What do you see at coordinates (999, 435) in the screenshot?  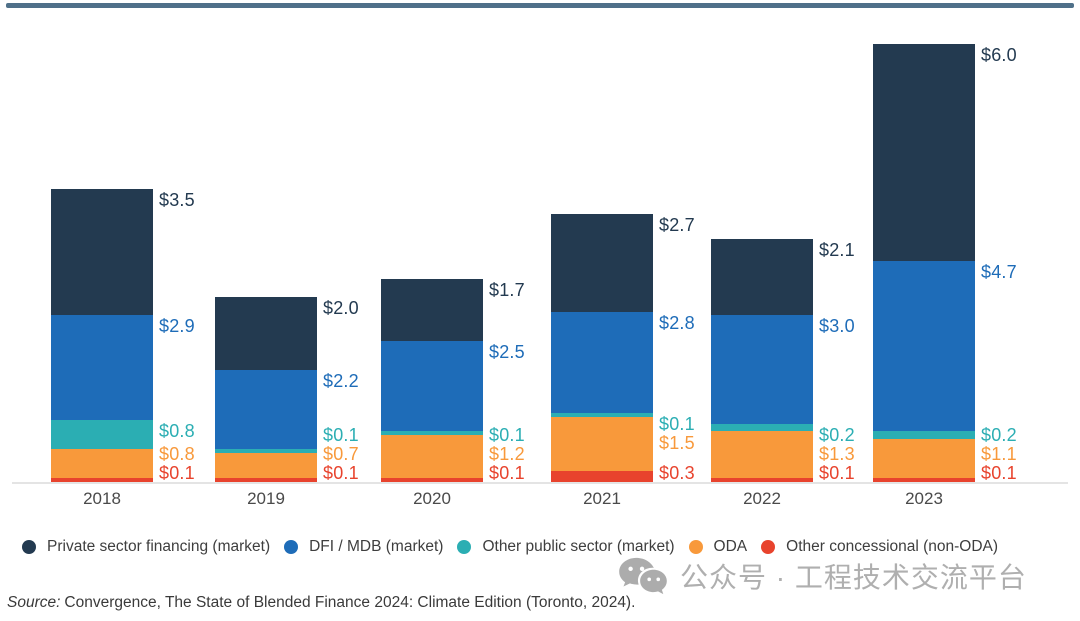 I see `value-label-2023-other-public-sector-market: $0.2` at bounding box center [999, 435].